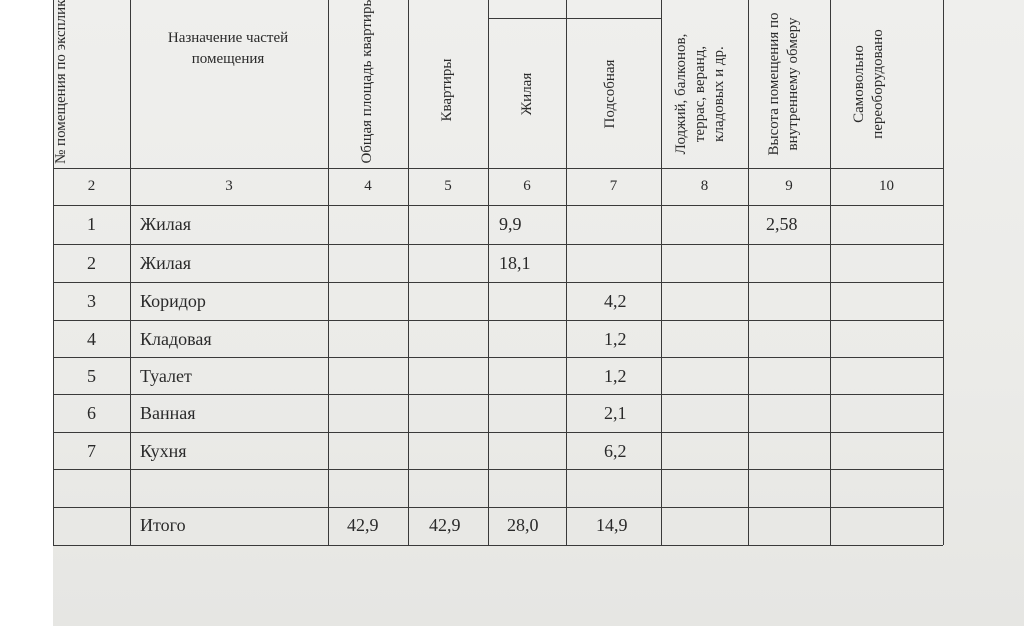 The width and height of the screenshot is (1024, 626). I want to click on header-apartments-text: Квартиры, so click(447, 90).